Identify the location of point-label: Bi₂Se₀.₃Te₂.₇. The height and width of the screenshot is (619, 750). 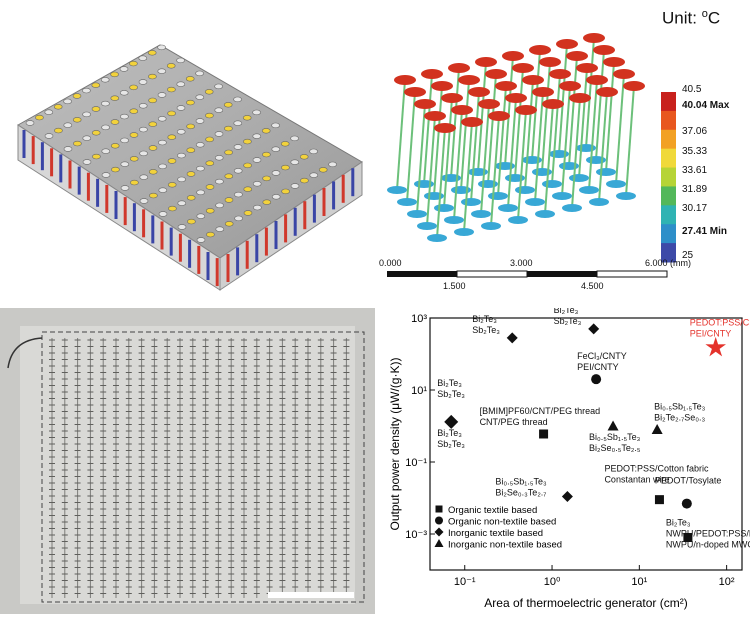
(520, 493).